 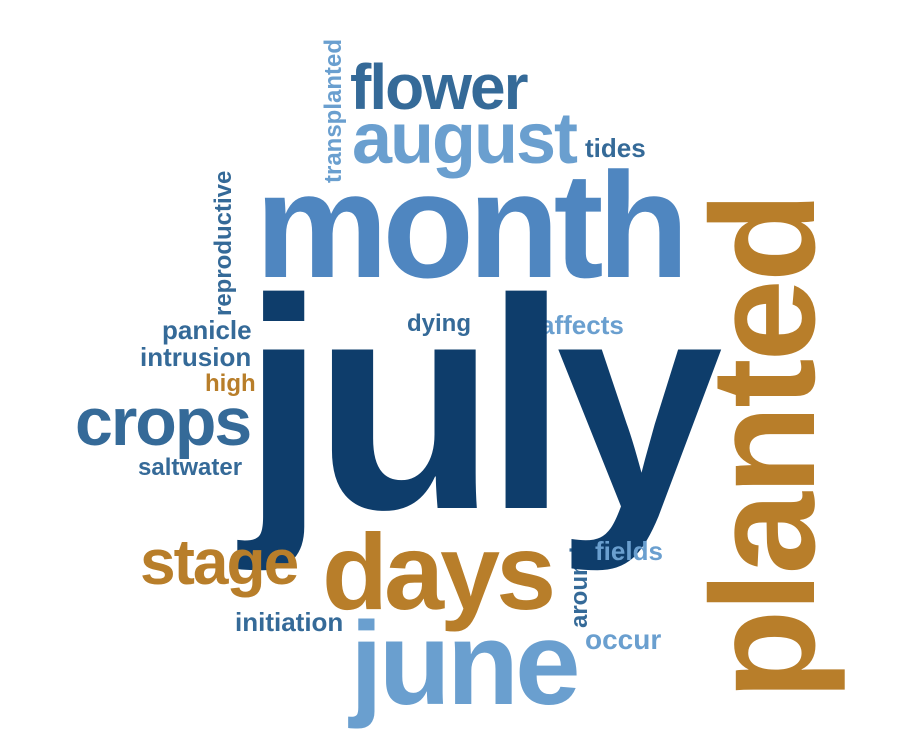 I want to click on word-days: days, so click(x=439, y=571).